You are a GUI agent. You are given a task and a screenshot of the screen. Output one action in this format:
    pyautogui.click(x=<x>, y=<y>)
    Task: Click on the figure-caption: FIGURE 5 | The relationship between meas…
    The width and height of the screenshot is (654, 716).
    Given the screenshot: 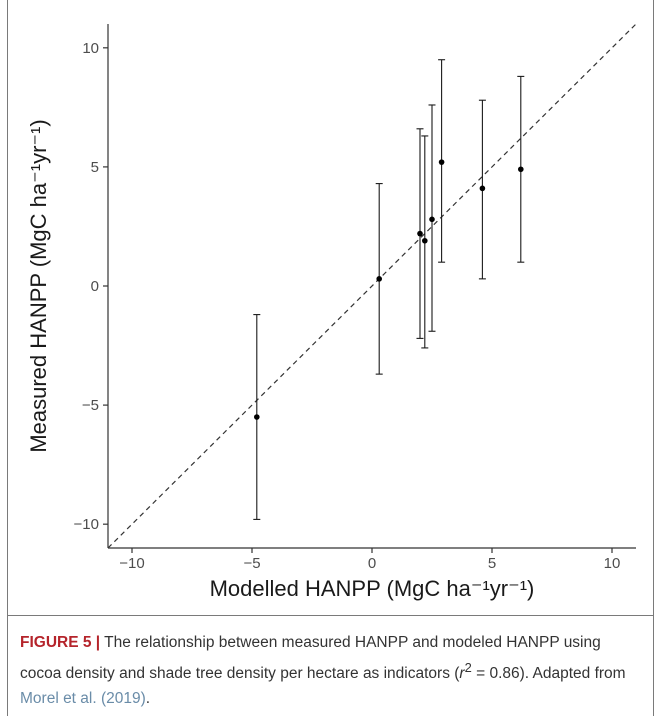 What is the action you would take?
    pyautogui.click(x=330, y=670)
    